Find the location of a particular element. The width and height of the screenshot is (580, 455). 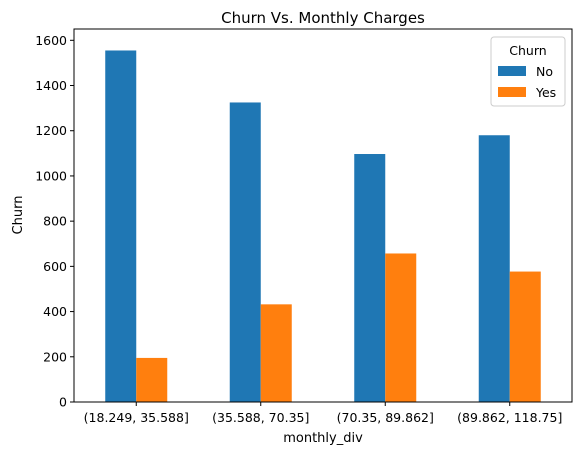

legend-label-yes: Yes is located at coordinates (545, 92).